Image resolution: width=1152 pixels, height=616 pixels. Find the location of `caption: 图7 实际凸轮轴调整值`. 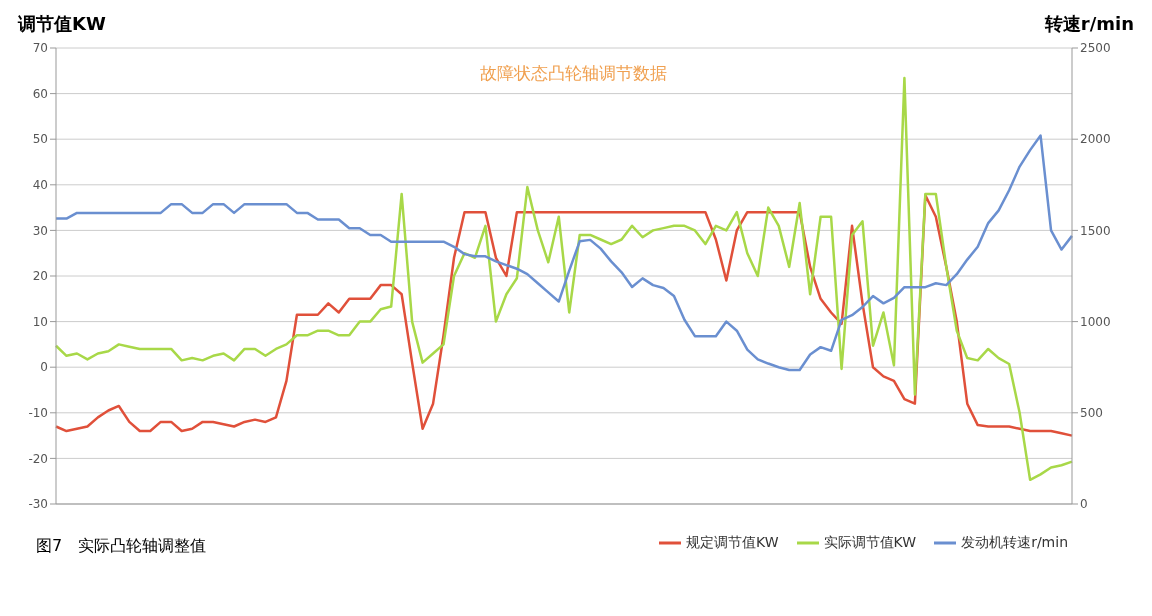

caption: 图7 实际凸轮轴调整值 is located at coordinates (122, 546).